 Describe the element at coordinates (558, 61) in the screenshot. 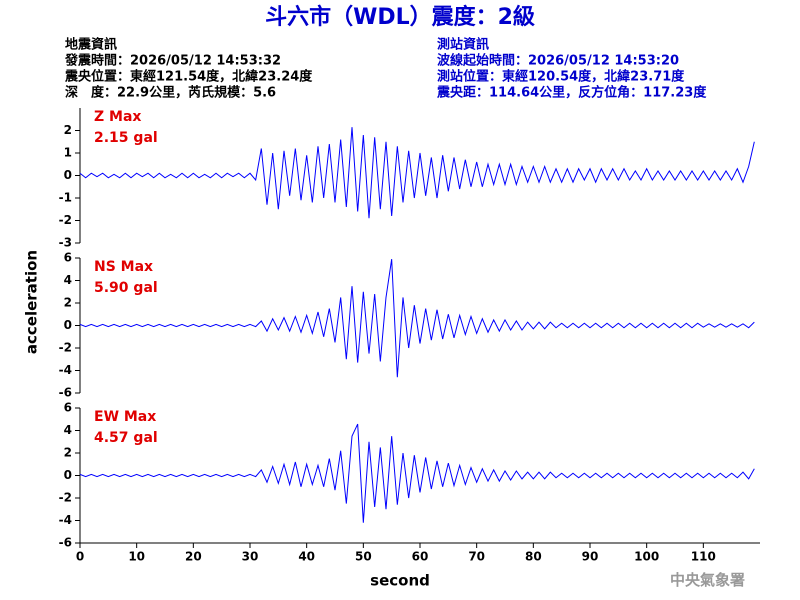

I see `info-line: 波線起始時間：2026/05/12 14:53:20` at that location.